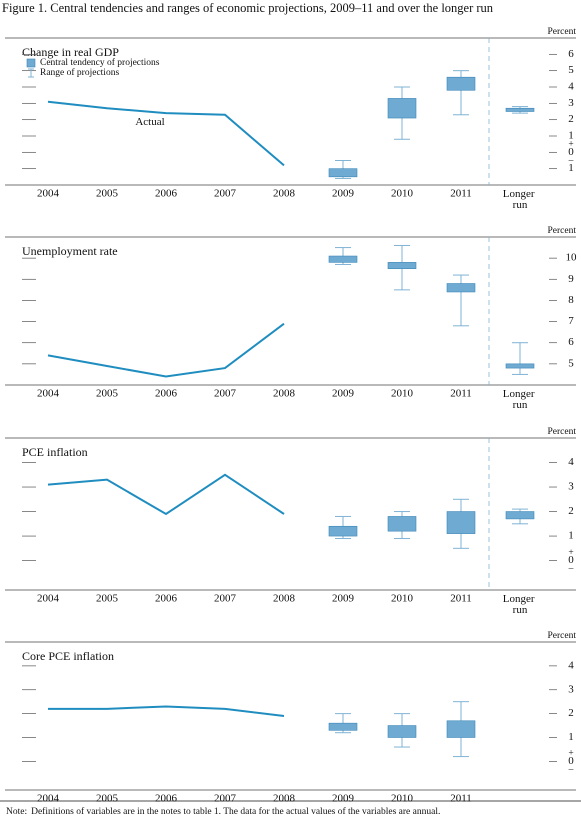 The image size is (581, 818). Describe the element at coordinates (70, 52) in the screenshot. I see `panel-title: Change in real GDP` at that location.